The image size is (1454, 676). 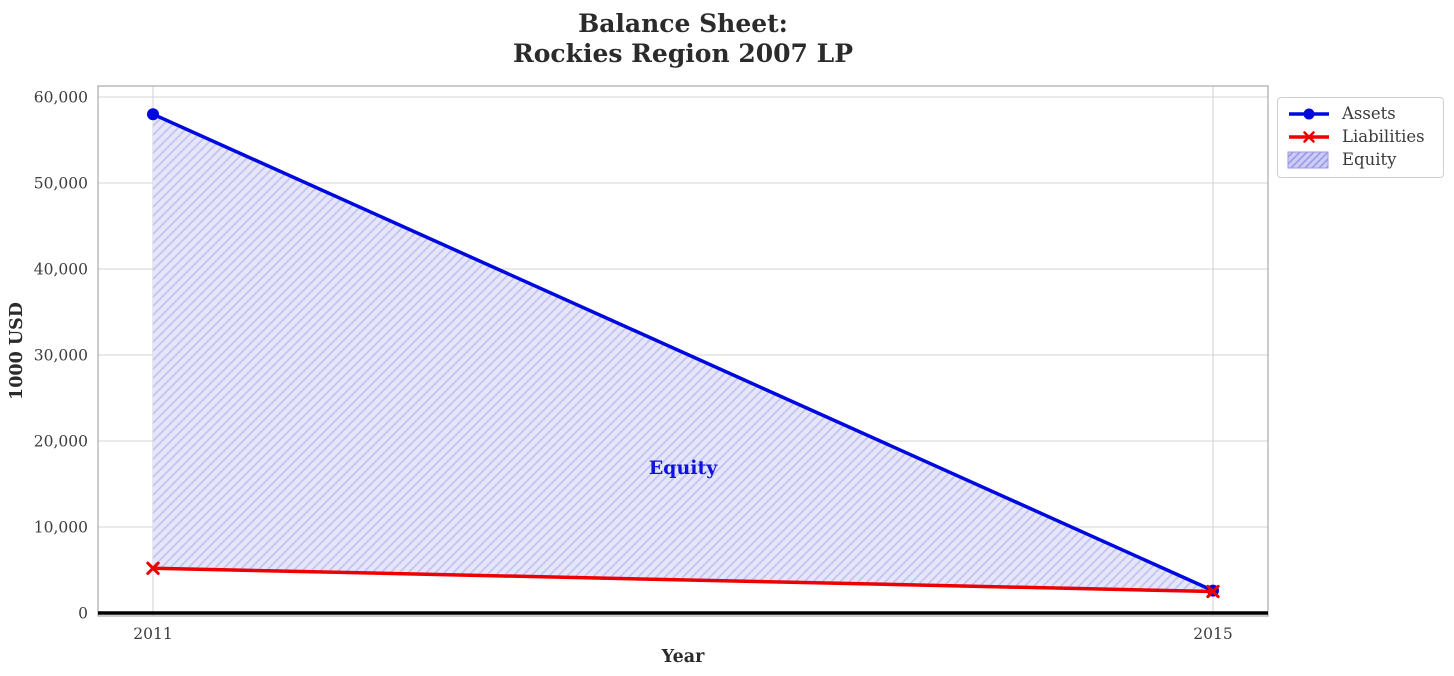 What do you see at coordinates (683, 53) in the screenshot?
I see `chart-title-line2: Rockies Region 2007 LP` at bounding box center [683, 53].